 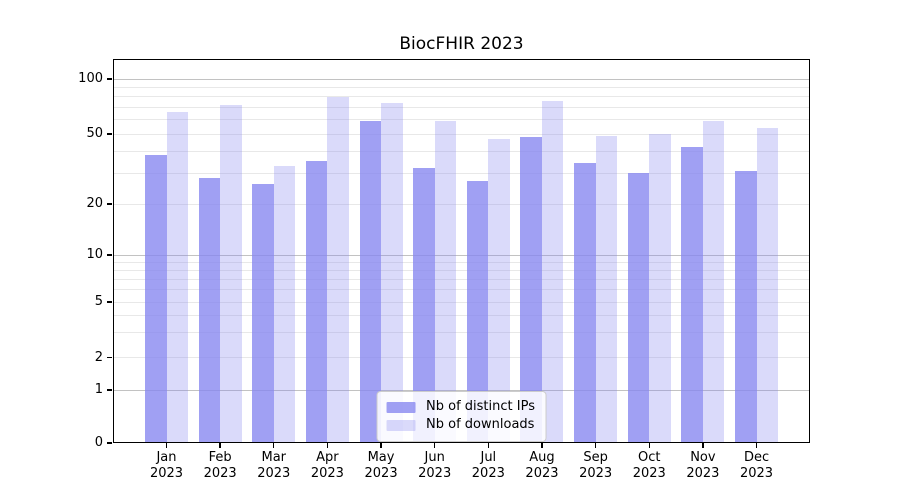 What do you see at coordinates (284, 304) in the screenshot?
I see `bar-downloads-mar` at bounding box center [284, 304].